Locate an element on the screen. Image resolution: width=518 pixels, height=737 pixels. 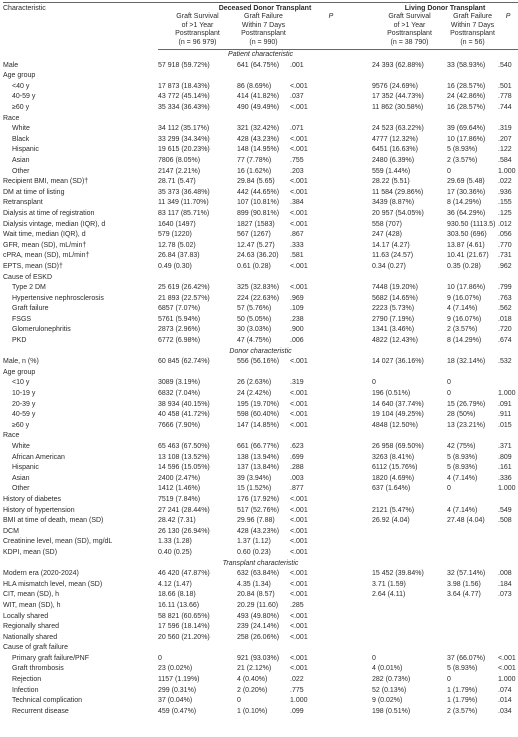
row-label: Age group is located at coordinates (19, 372).